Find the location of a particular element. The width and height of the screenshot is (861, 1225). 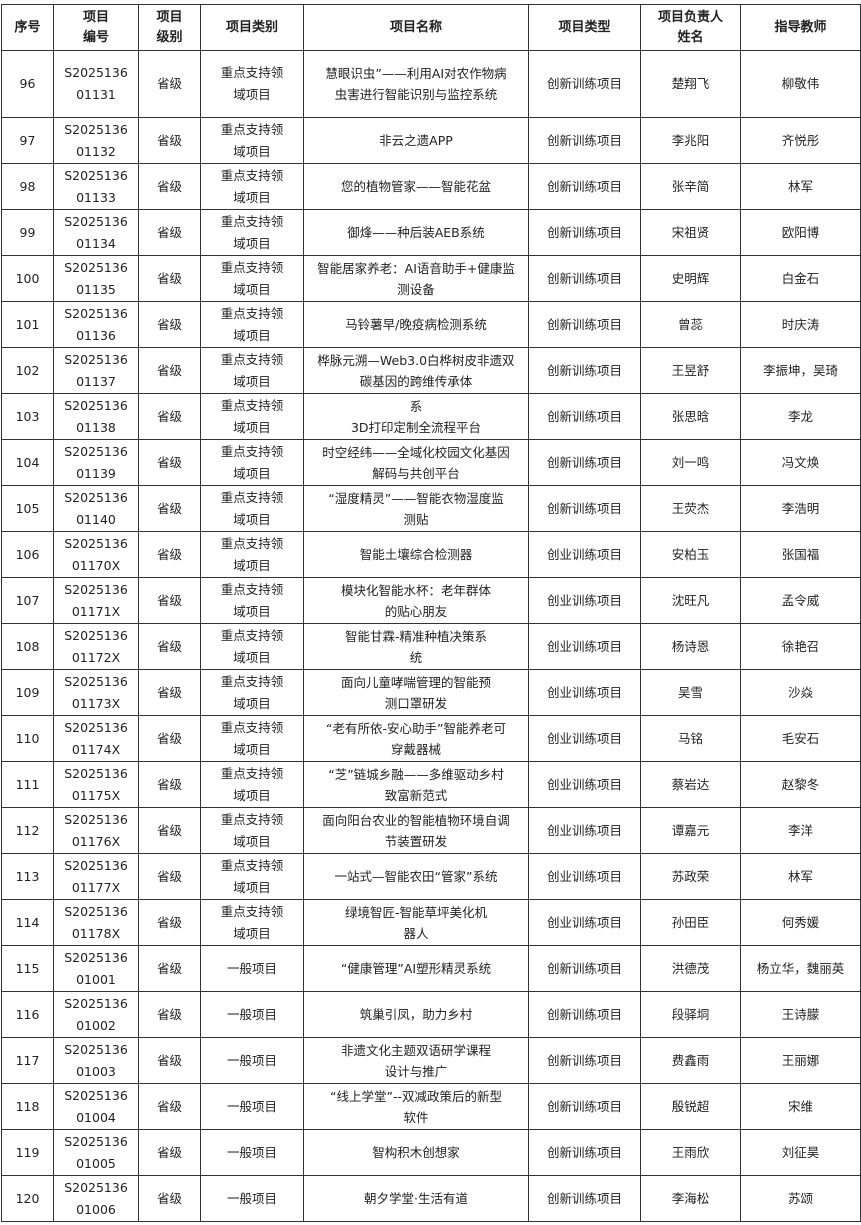

cell-name: 绿境智匠-智能草坪美化机 器人 is located at coordinates (416, 922).